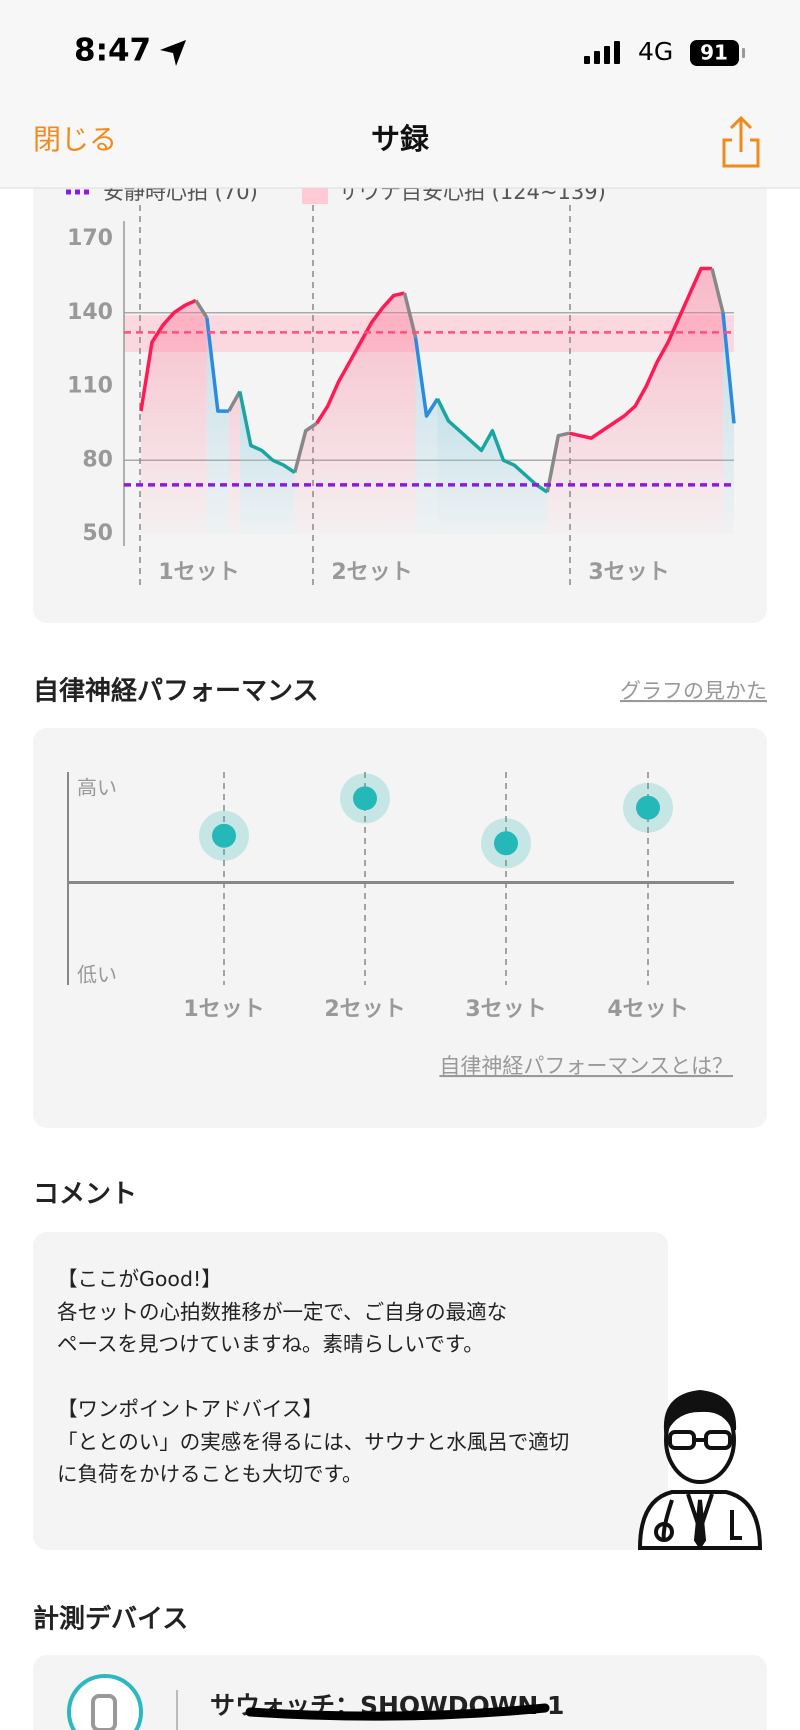 Image resolution: width=800 pixels, height=1730 pixels. I want to click on y-tick-label: 110, so click(90, 386).